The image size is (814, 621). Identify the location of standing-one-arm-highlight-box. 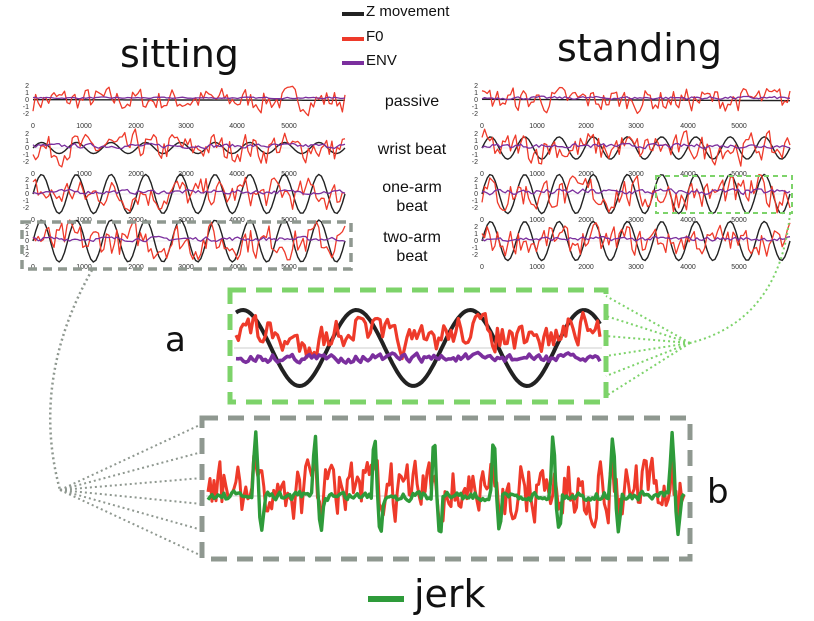
(724, 194).